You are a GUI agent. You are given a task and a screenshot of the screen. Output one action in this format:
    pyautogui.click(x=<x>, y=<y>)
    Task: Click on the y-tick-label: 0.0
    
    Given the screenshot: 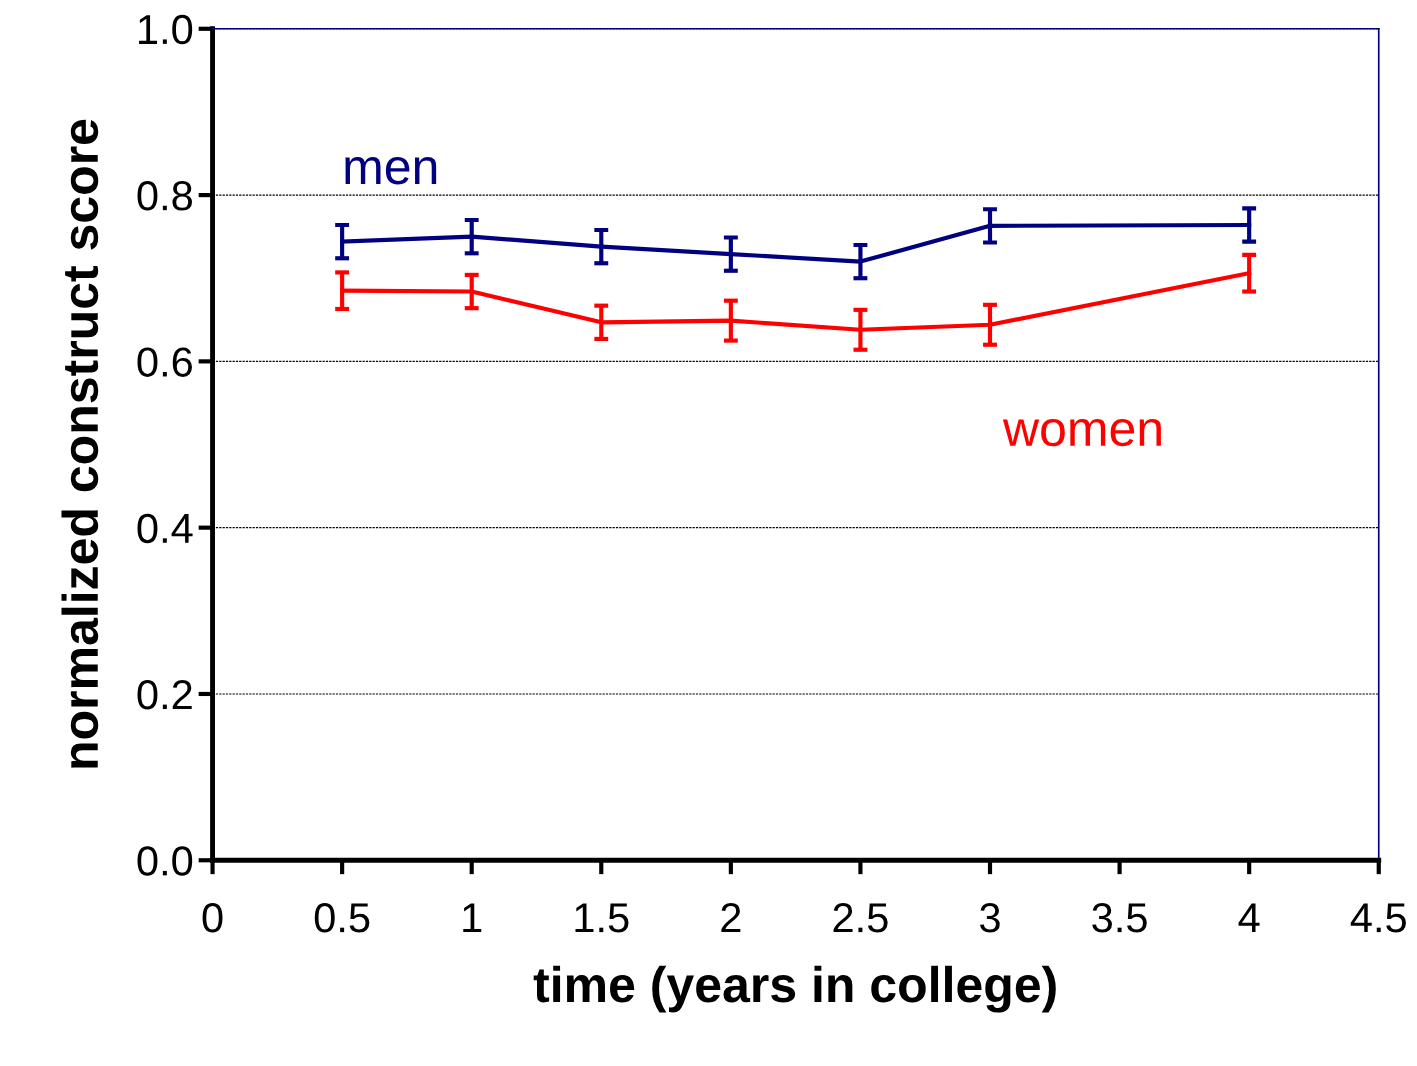 What is the action you would take?
    pyautogui.click(x=165, y=861)
    